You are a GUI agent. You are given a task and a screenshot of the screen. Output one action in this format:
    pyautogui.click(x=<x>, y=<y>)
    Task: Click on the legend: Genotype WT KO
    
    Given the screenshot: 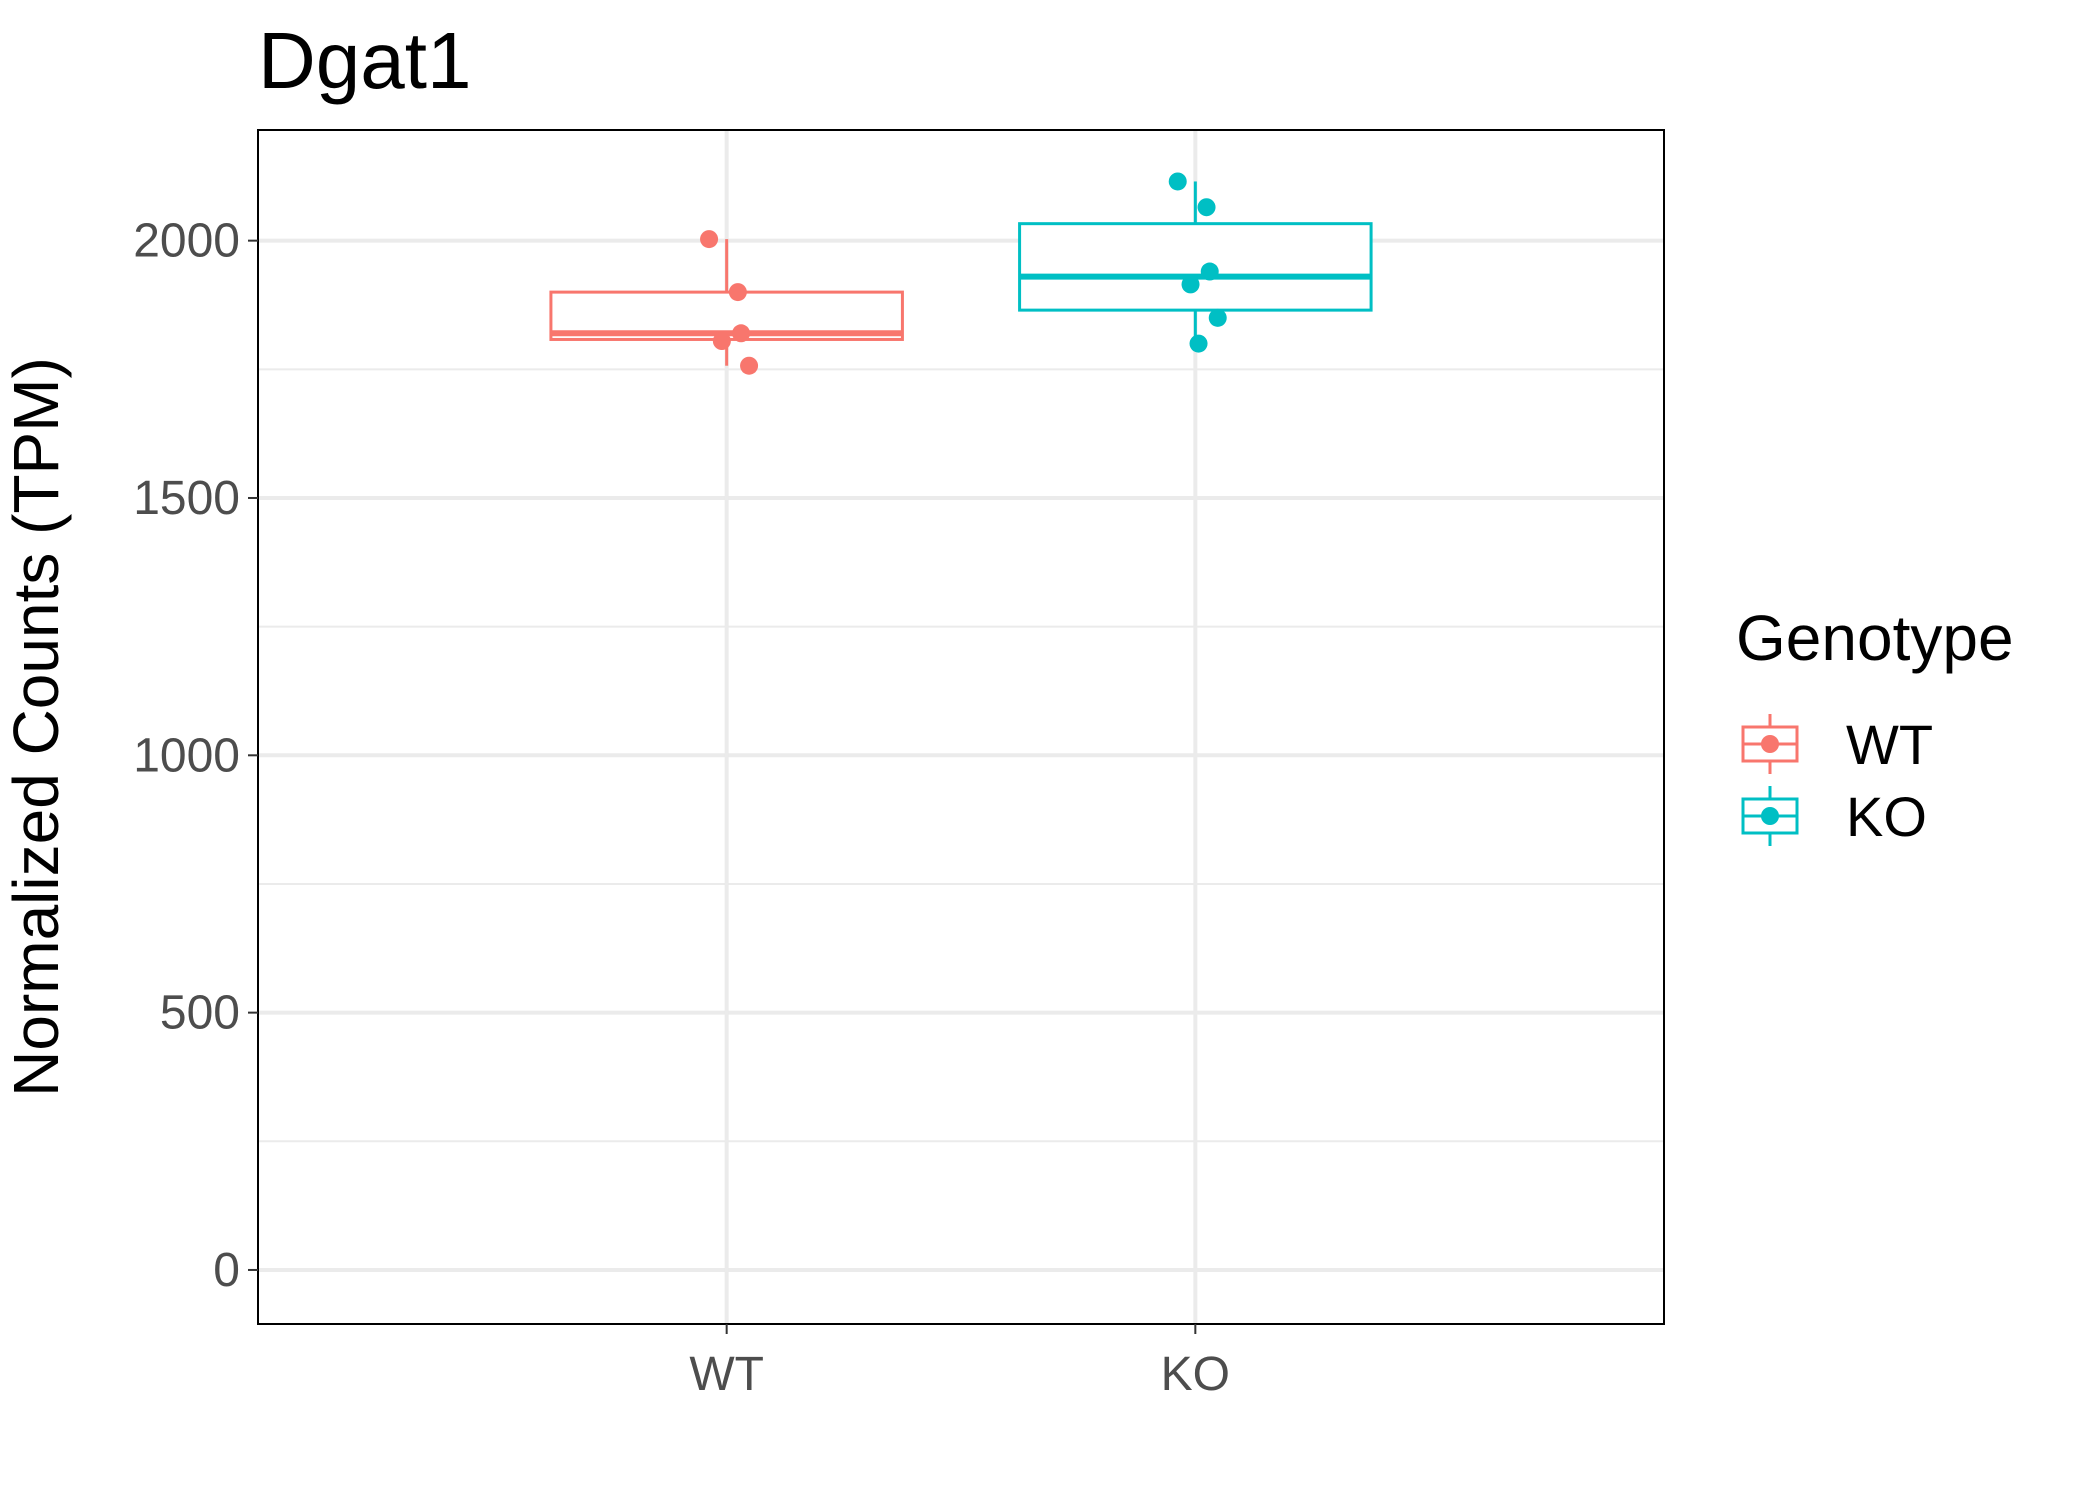 What is the action you would take?
    pyautogui.click(x=1875, y=725)
    